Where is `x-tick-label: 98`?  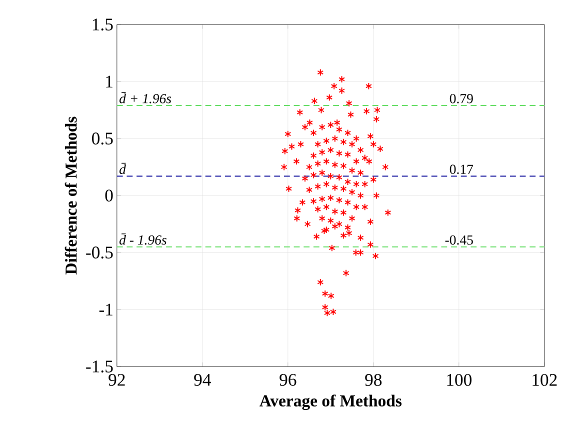 x-tick-label: 98 is located at coordinates (373, 380).